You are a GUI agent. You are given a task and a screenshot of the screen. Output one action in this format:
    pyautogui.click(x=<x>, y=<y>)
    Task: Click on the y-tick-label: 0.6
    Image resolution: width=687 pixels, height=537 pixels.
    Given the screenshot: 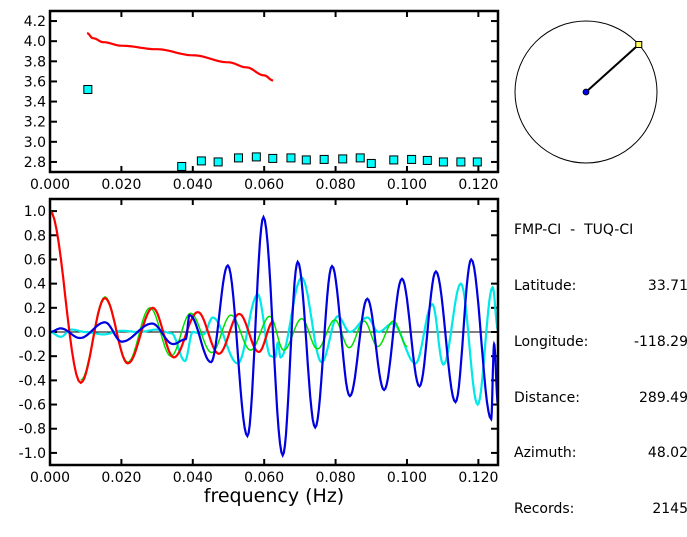 What is the action you would take?
    pyautogui.click(x=35, y=260)
    